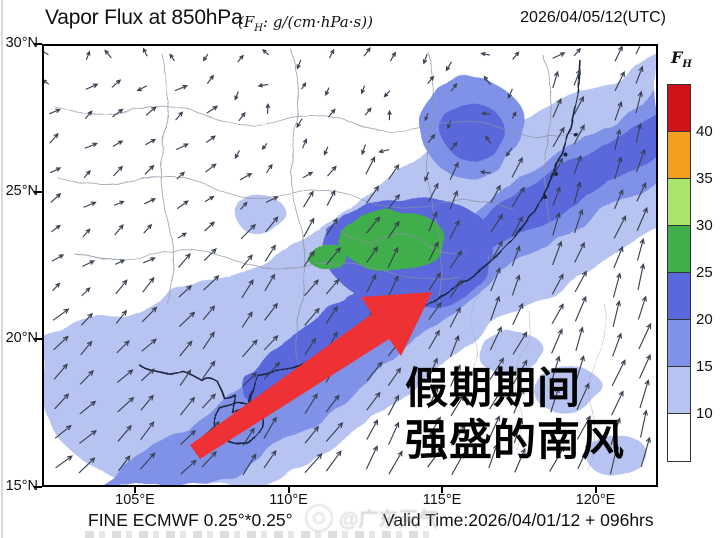 The image size is (720, 538). What do you see at coordinates (21, 486) in the screenshot?
I see `lat-tick-label: 15°N` at bounding box center [21, 486].